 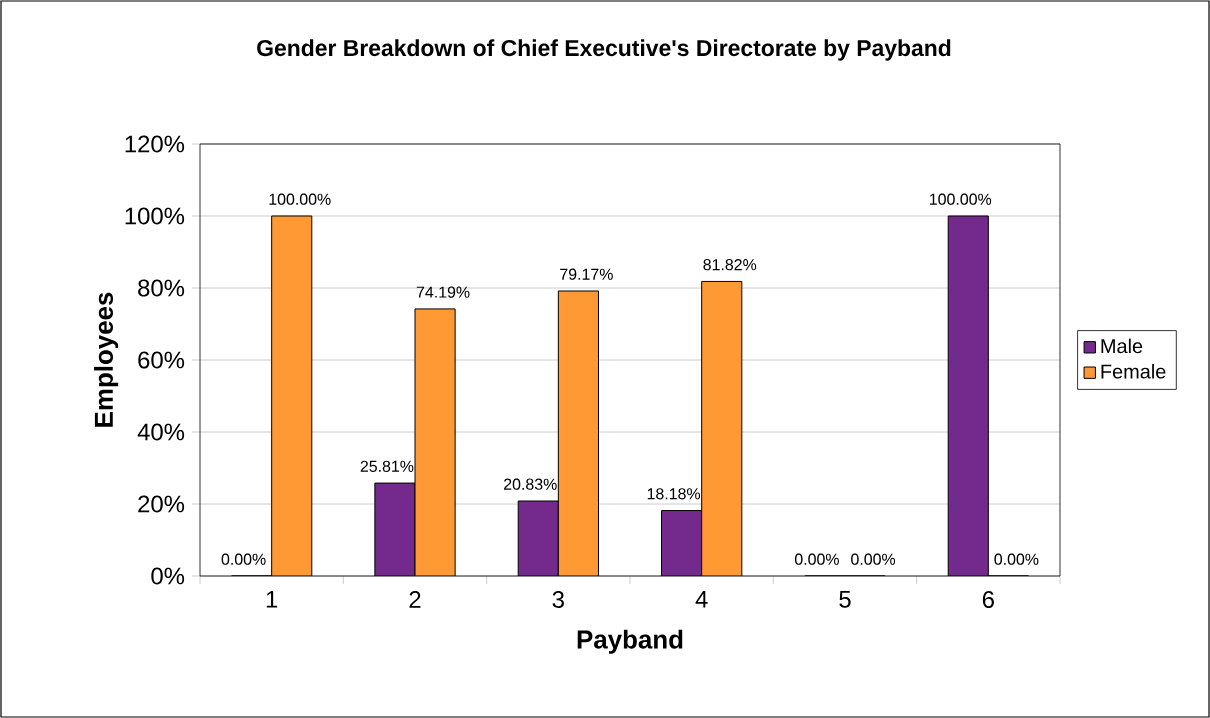 What do you see at coordinates (586, 274) in the screenshot?
I see `data-label: 79.17%` at bounding box center [586, 274].